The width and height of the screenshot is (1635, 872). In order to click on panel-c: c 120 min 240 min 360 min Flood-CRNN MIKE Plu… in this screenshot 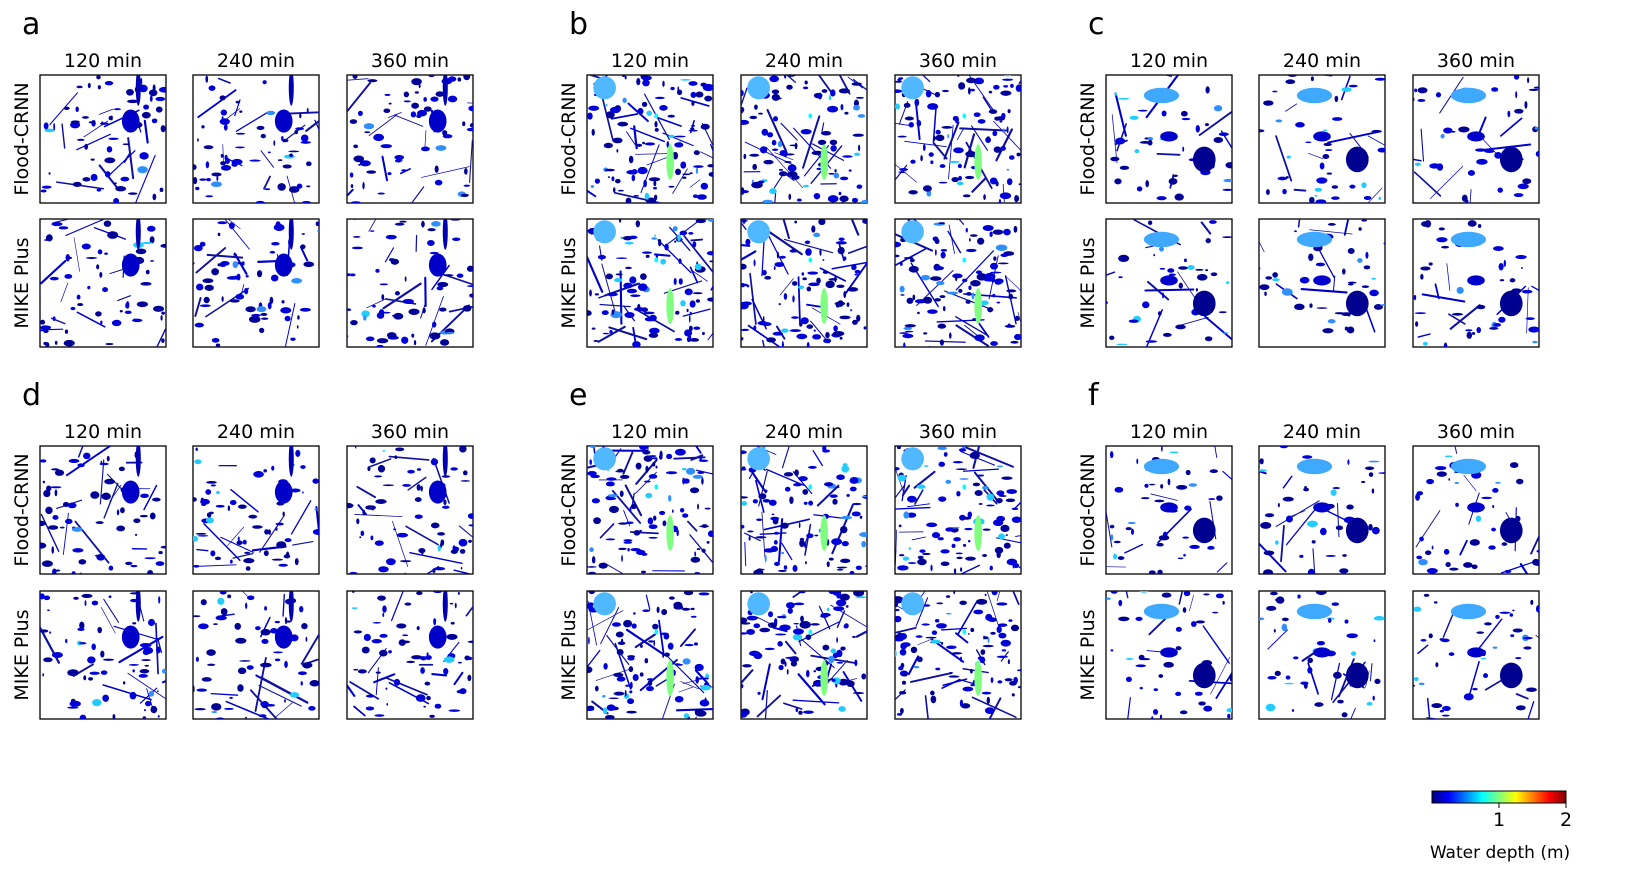, I will do `click(1308, 177)`.